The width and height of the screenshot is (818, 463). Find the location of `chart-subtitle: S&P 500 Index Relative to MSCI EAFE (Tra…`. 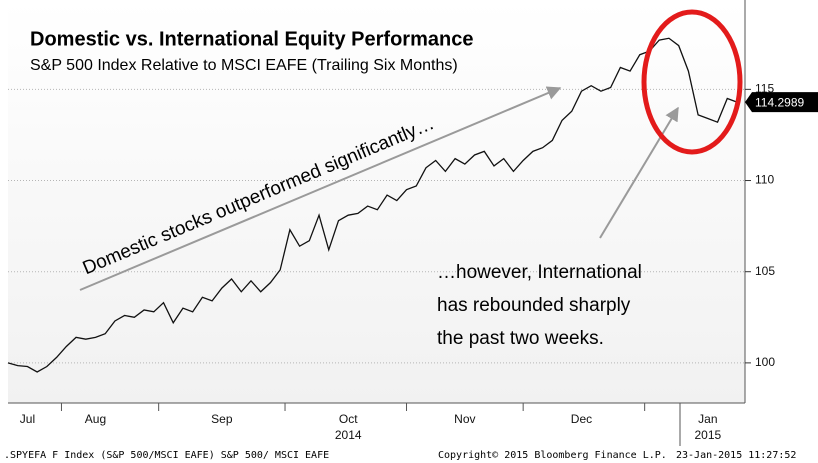

chart-subtitle: S&P 500 Index Relative to MSCI EAFE (Tra… is located at coordinates (244, 65).